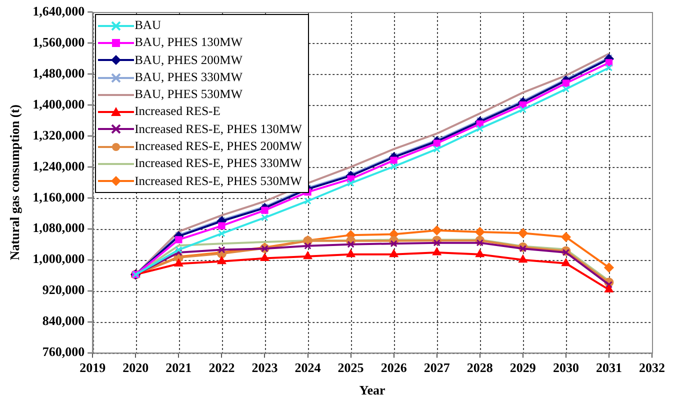 Image resolution: width=680 pixels, height=405 pixels. I want to click on x-tick-label: 2024, so click(308, 367).